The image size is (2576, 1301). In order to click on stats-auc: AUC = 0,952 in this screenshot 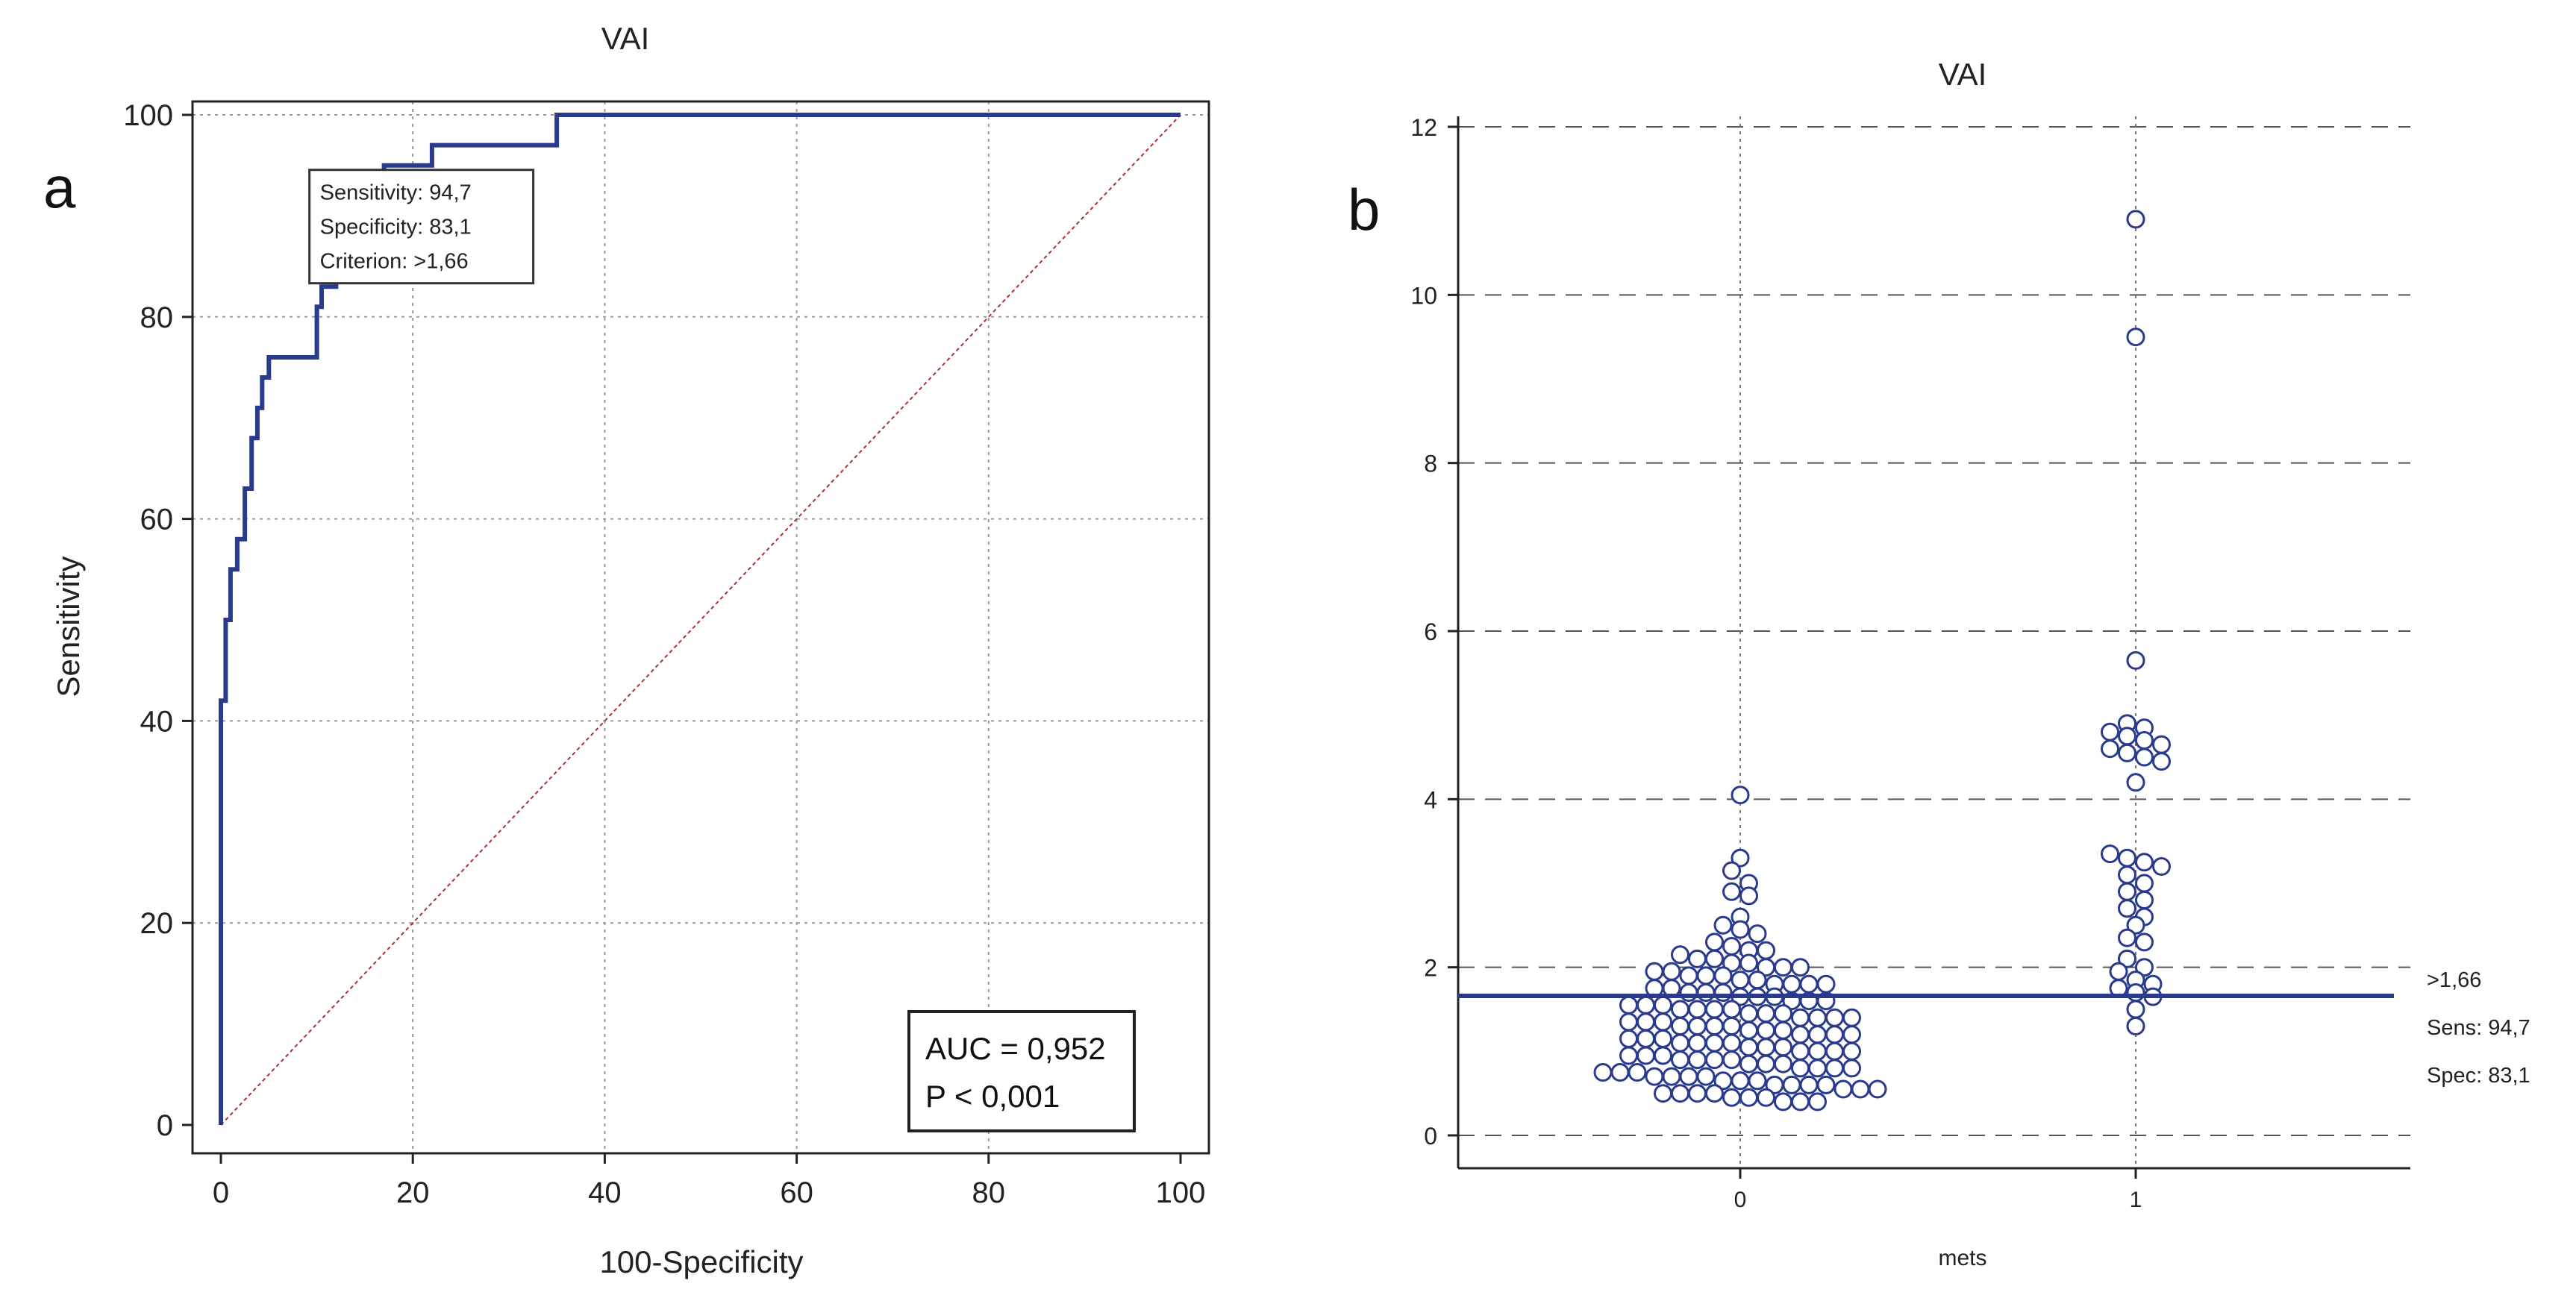, I will do `click(1015, 1048)`.